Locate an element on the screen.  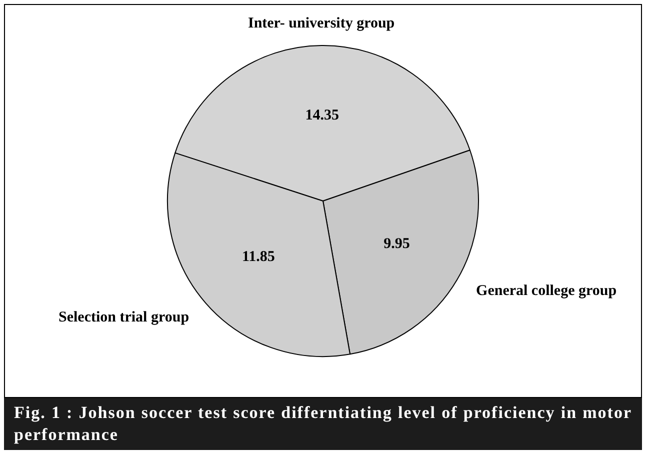
data-label: 14.35 is located at coordinates (322, 115).